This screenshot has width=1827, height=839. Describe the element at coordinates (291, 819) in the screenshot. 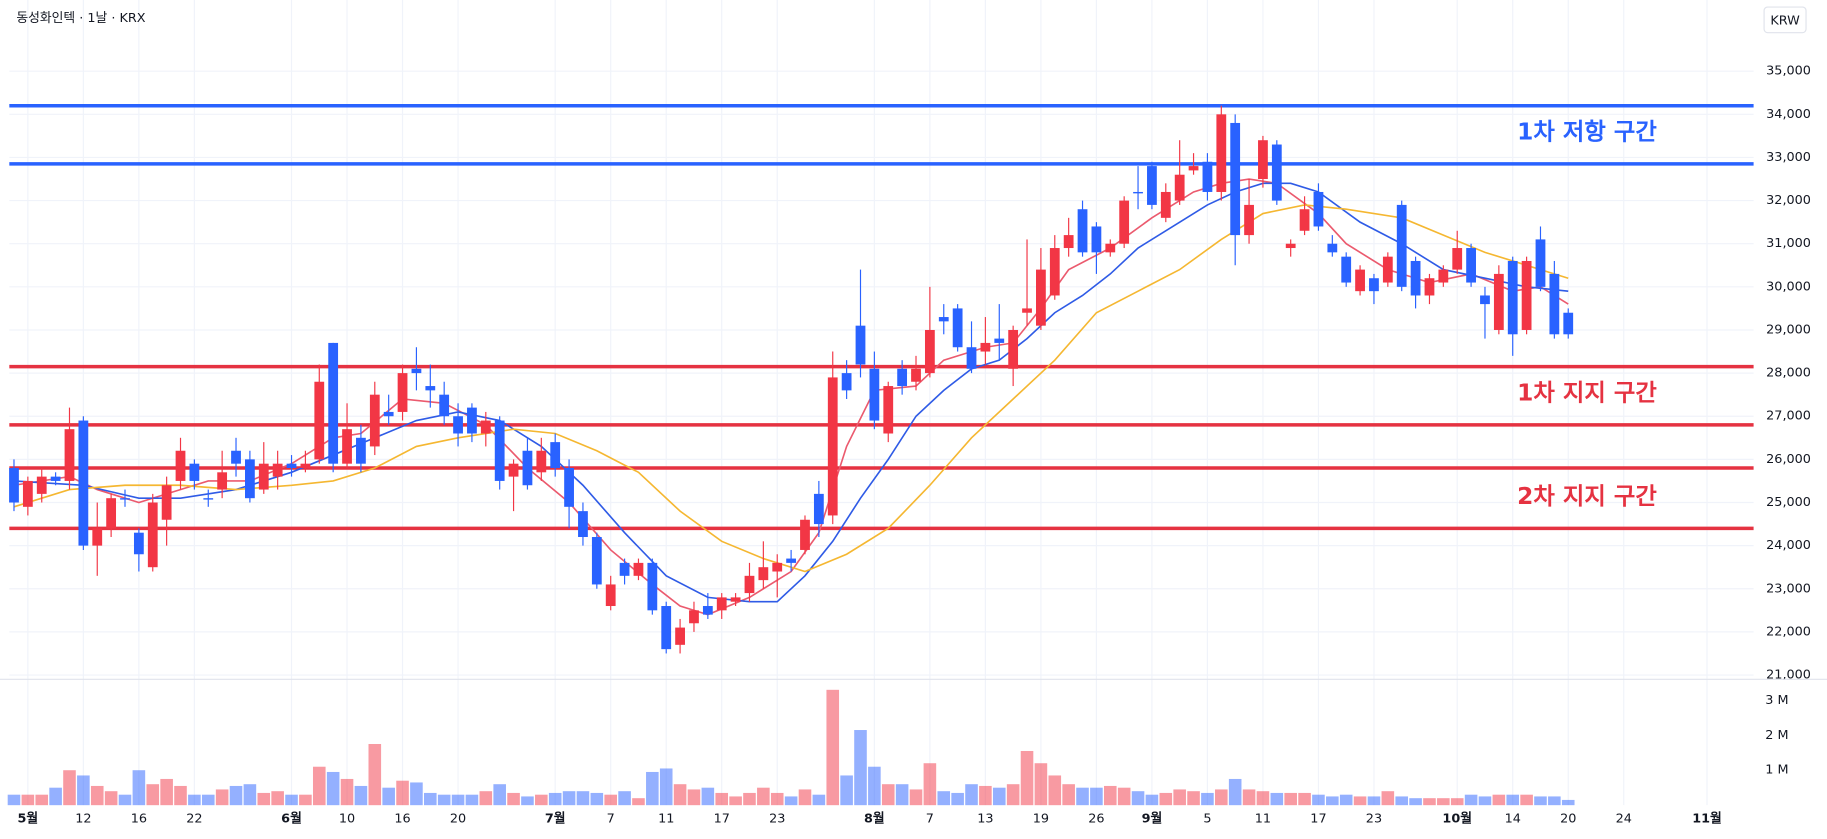

I see `x-tick-label: 6월` at that location.